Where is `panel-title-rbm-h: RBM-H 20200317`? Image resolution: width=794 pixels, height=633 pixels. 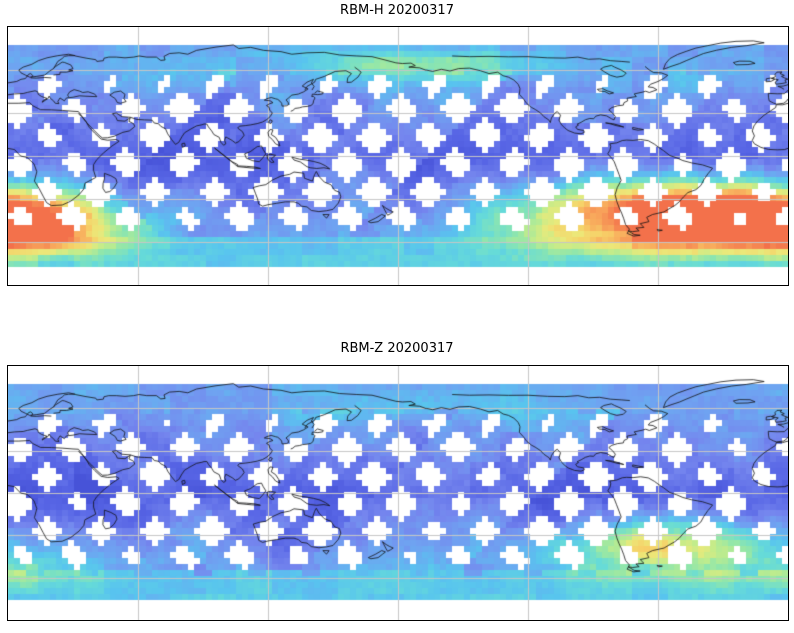 panel-title-rbm-h: RBM-H 20200317 is located at coordinates (397, 10).